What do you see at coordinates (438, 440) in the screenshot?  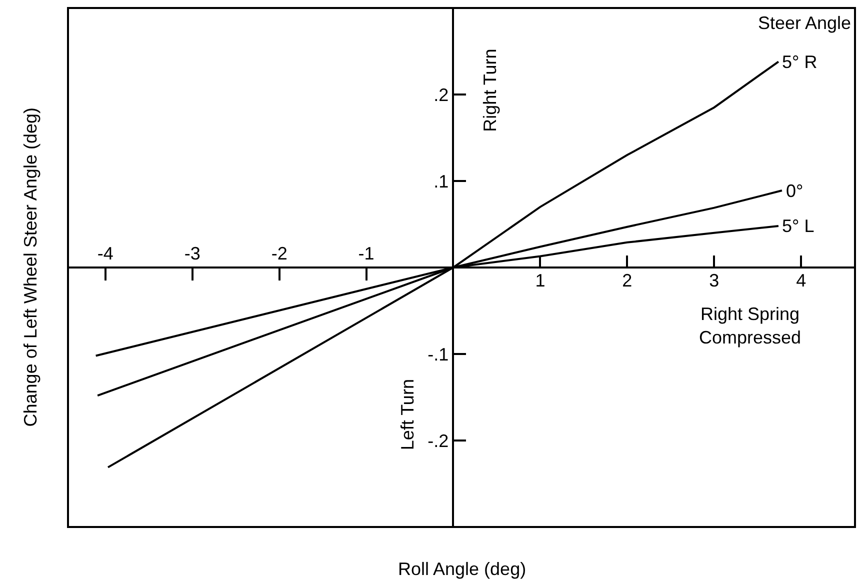 I see `y-tick-label: -.2` at bounding box center [438, 440].